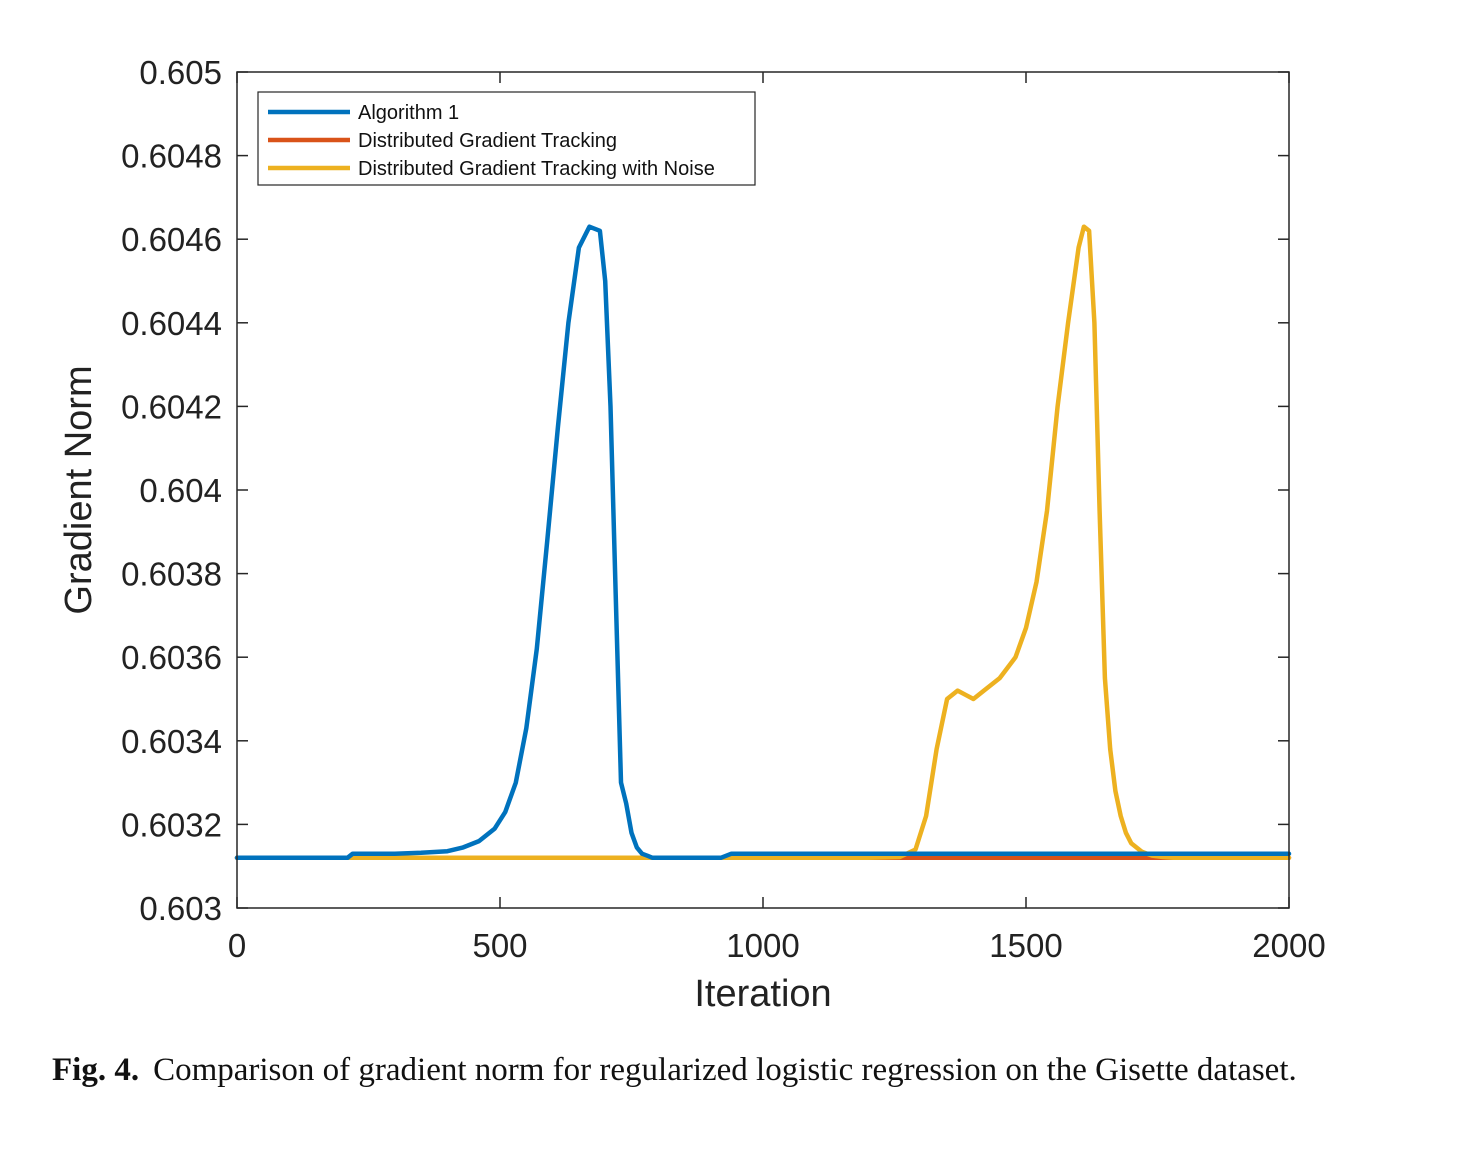 Image resolution: width=1480 pixels, height=1164 pixels. I want to click on y-tick-label: 0.603, so click(180, 908).